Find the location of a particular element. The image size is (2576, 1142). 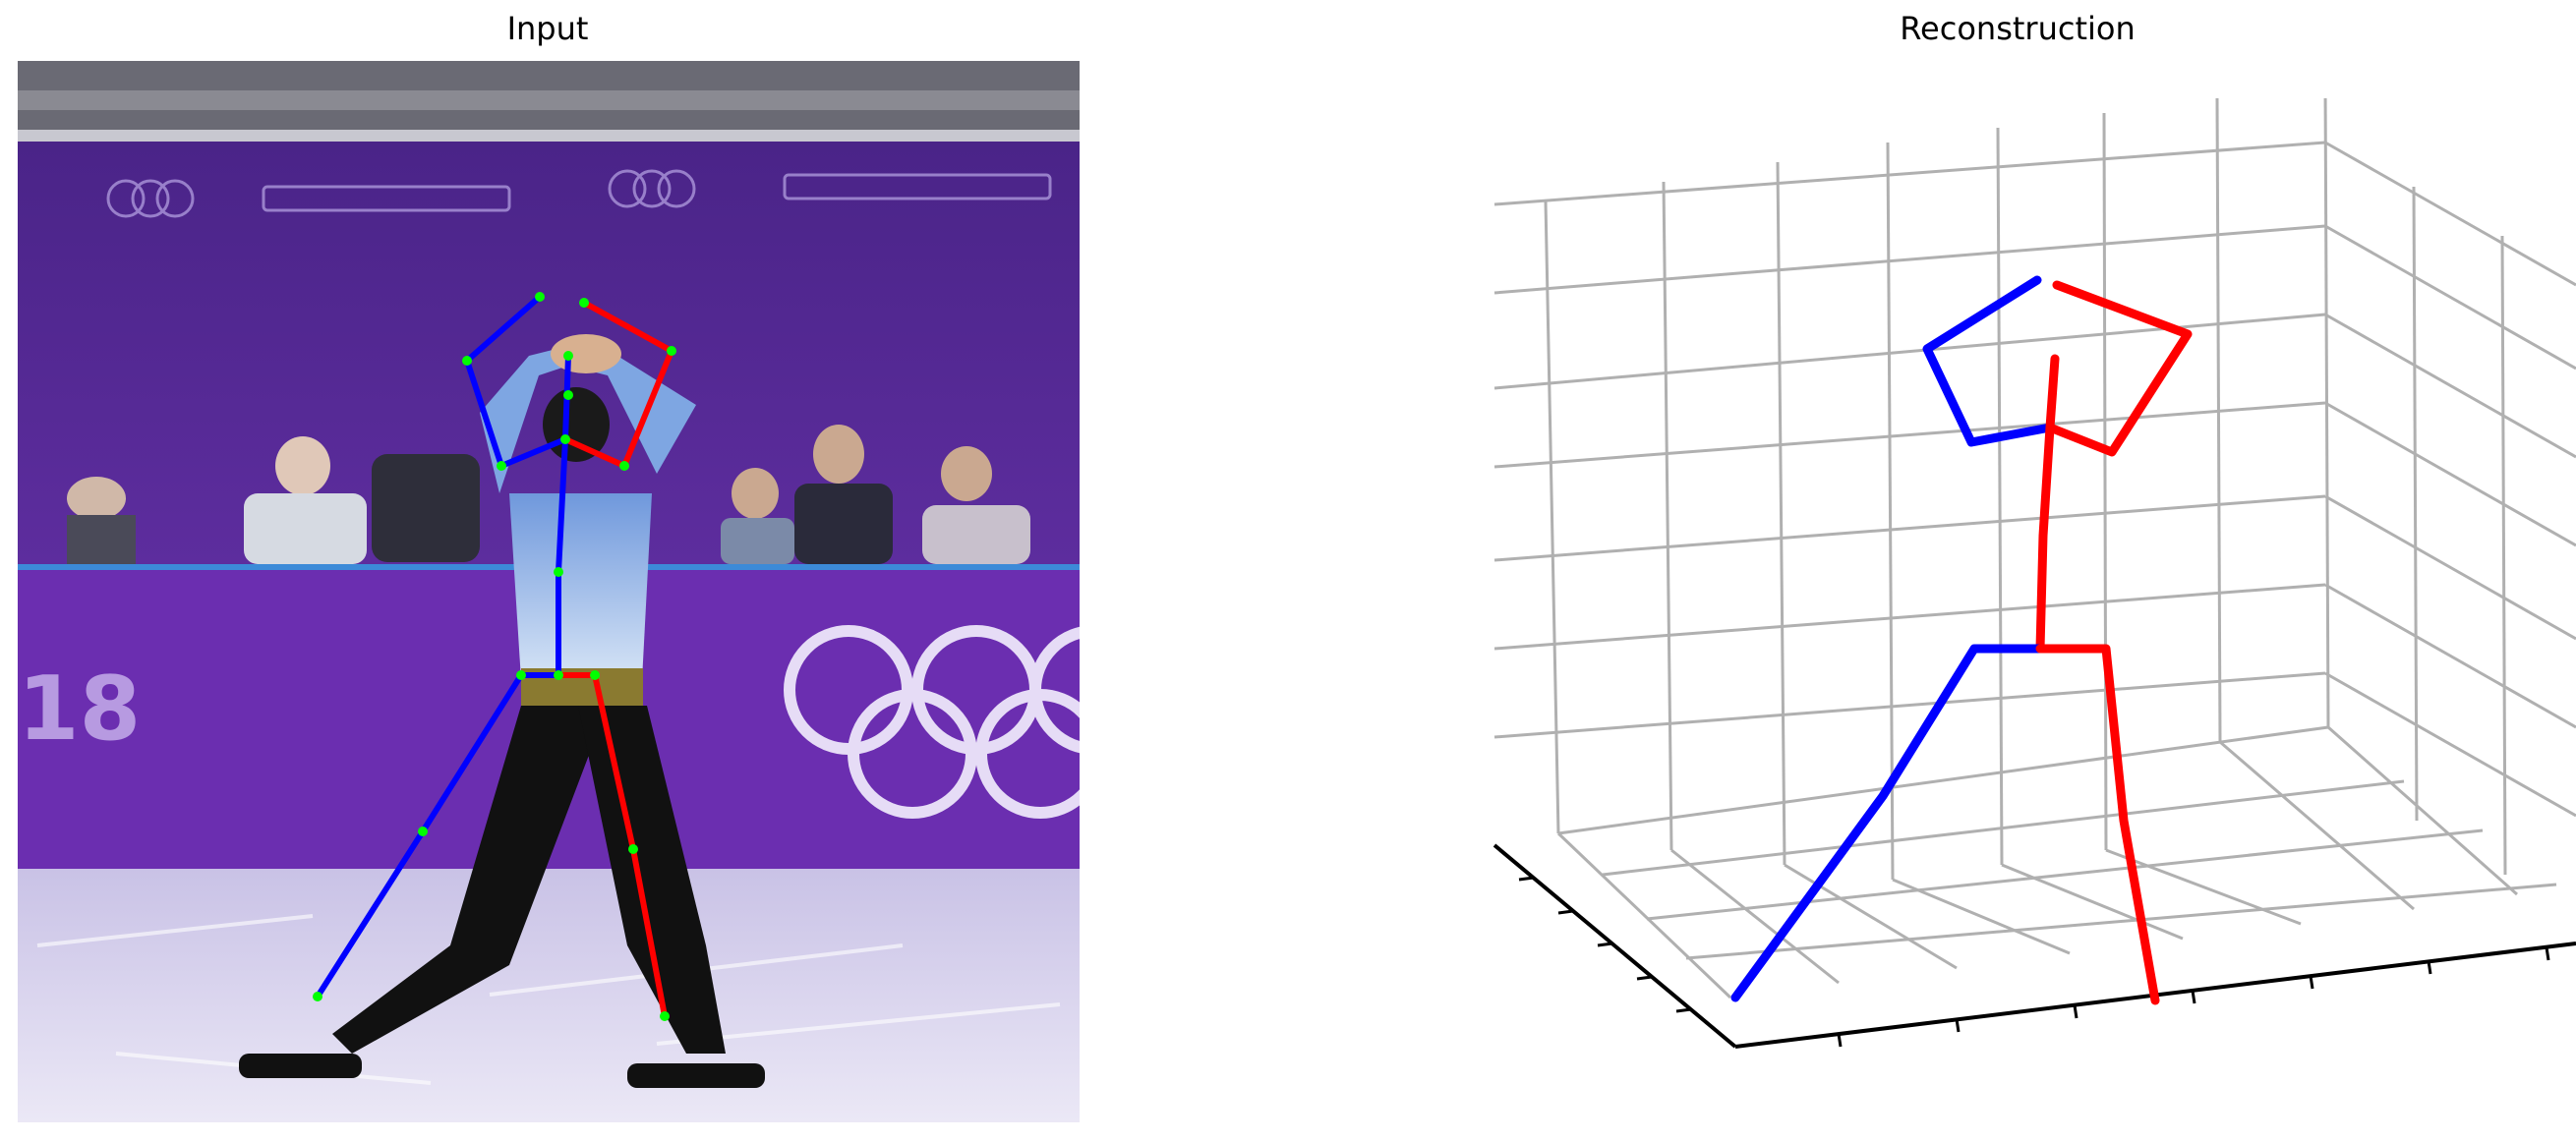

axis-ticks is located at coordinates (2034, 962).